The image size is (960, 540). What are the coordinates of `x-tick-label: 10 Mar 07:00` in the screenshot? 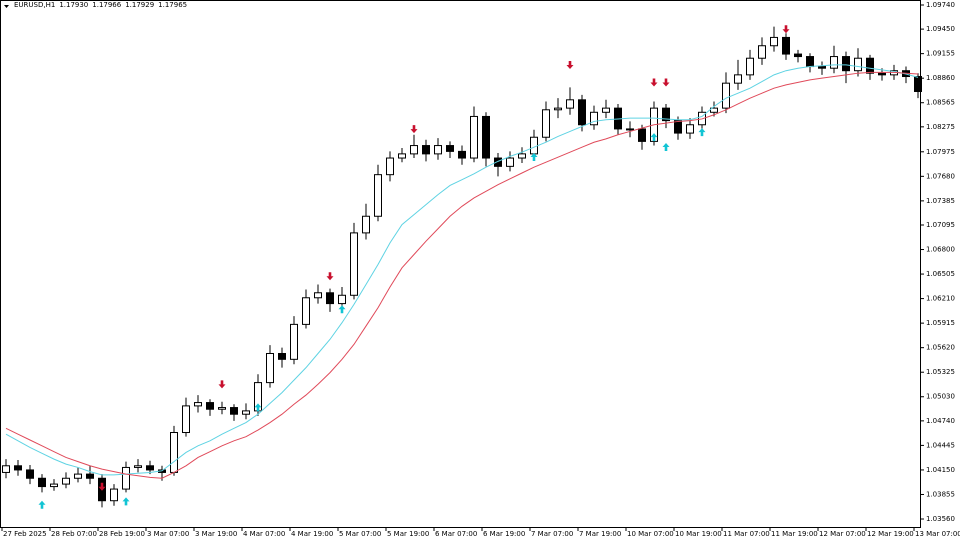 It's located at (650, 534).